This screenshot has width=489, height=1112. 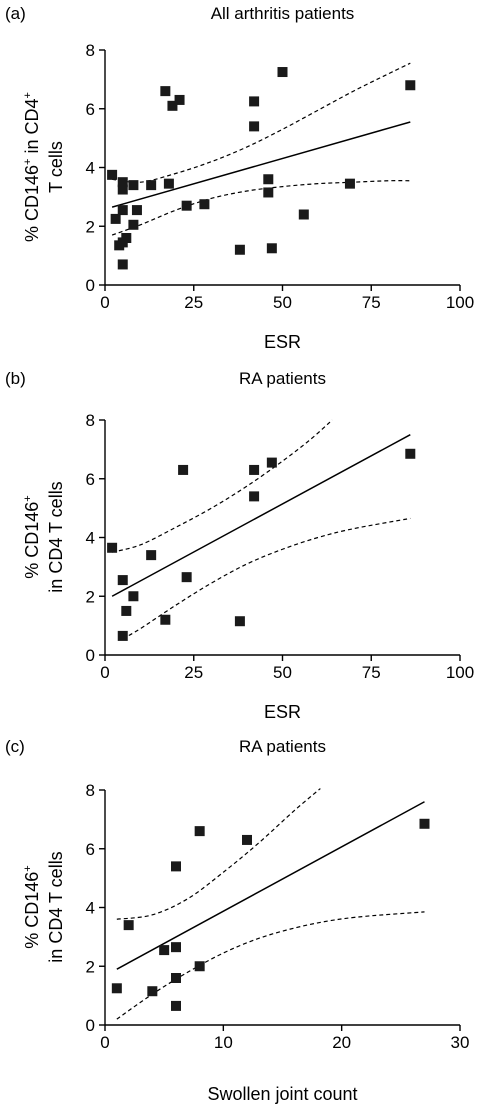 I want to click on panel-b-y-tick-label: 2, so click(x=90, y=596).